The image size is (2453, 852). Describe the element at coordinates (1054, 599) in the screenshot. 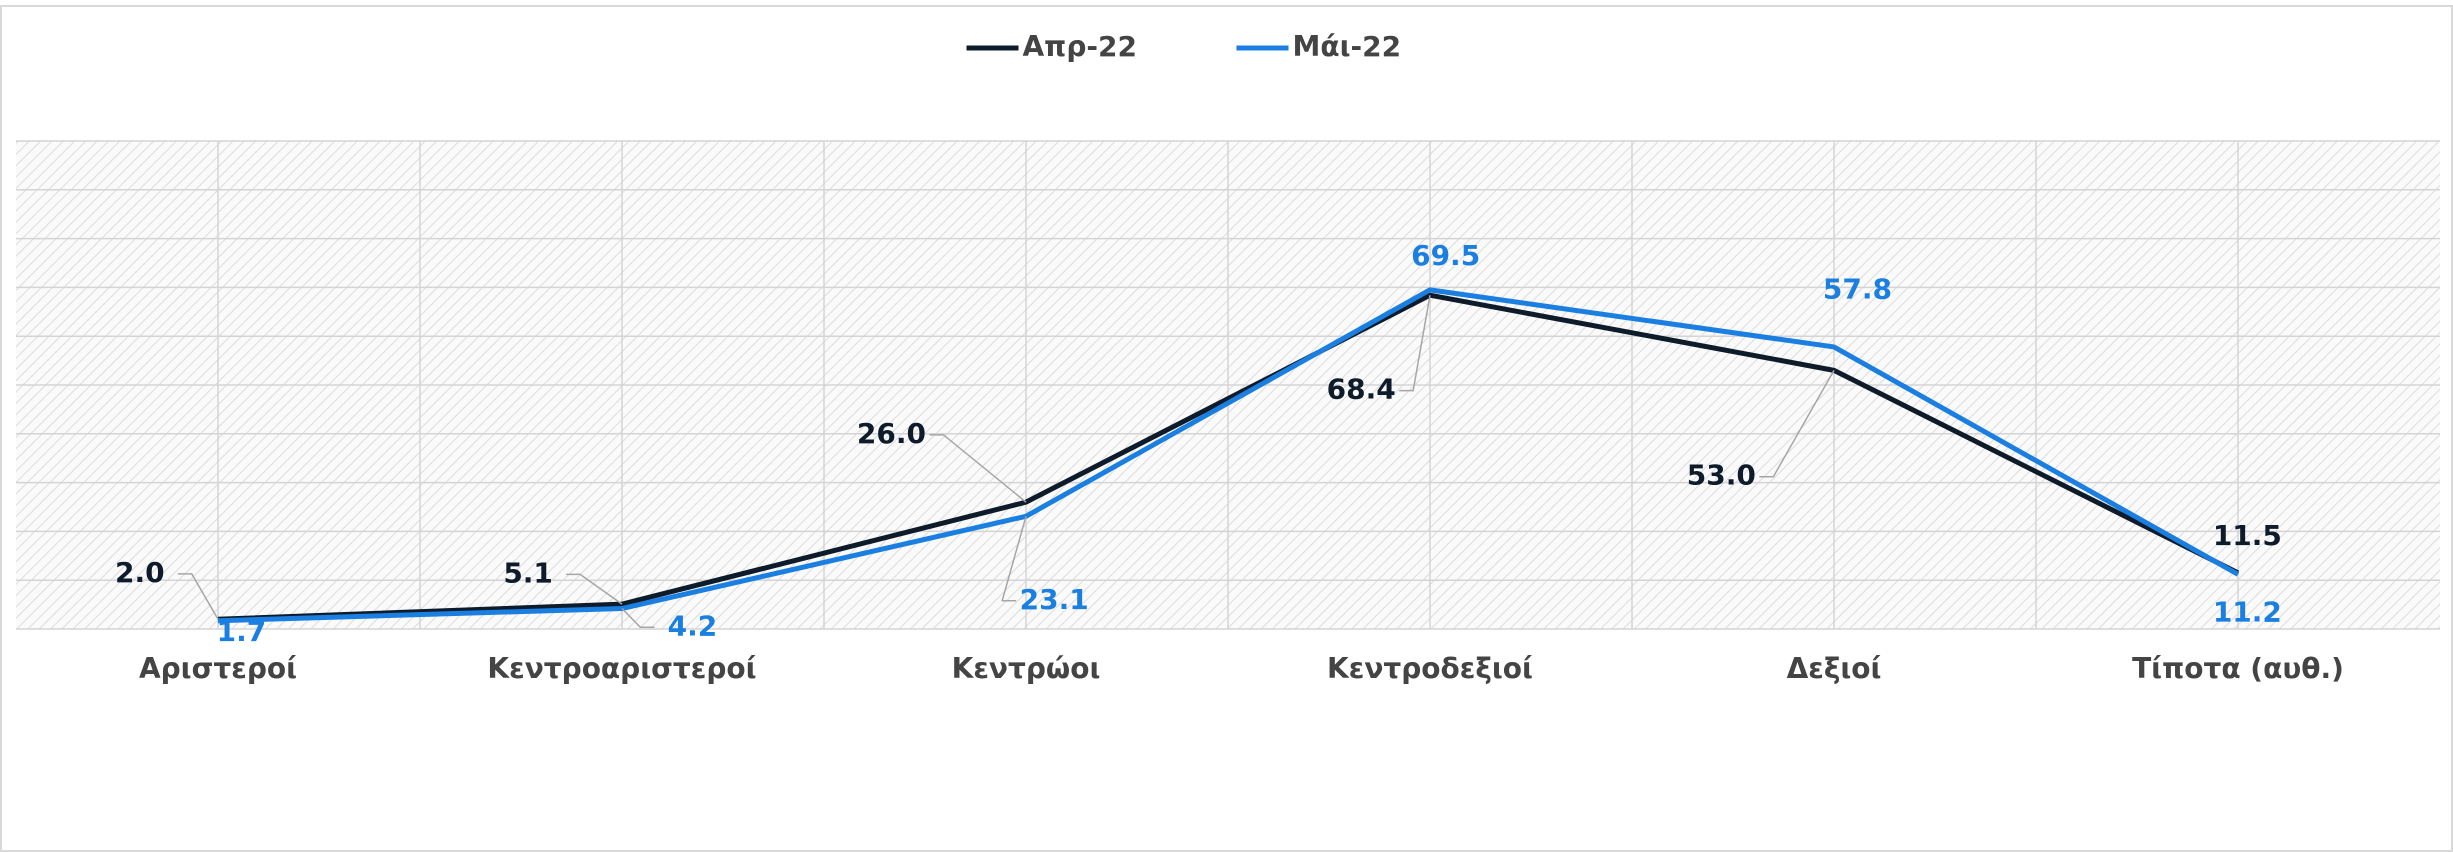

I see `data-label: 23.1` at that location.